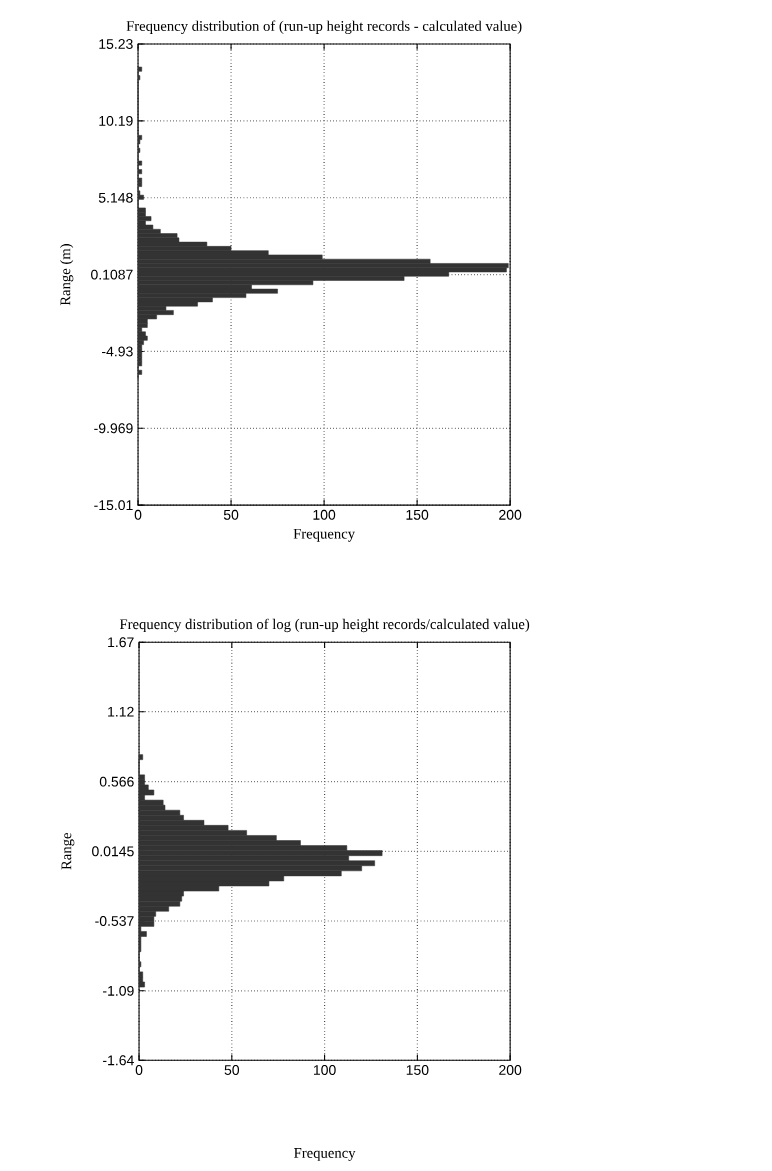 The image size is (772, 1171). What do you see at coordinates (68, 851) in the screenshot?
I see `y-axis-title: Range` at bounding box center [68, 851].